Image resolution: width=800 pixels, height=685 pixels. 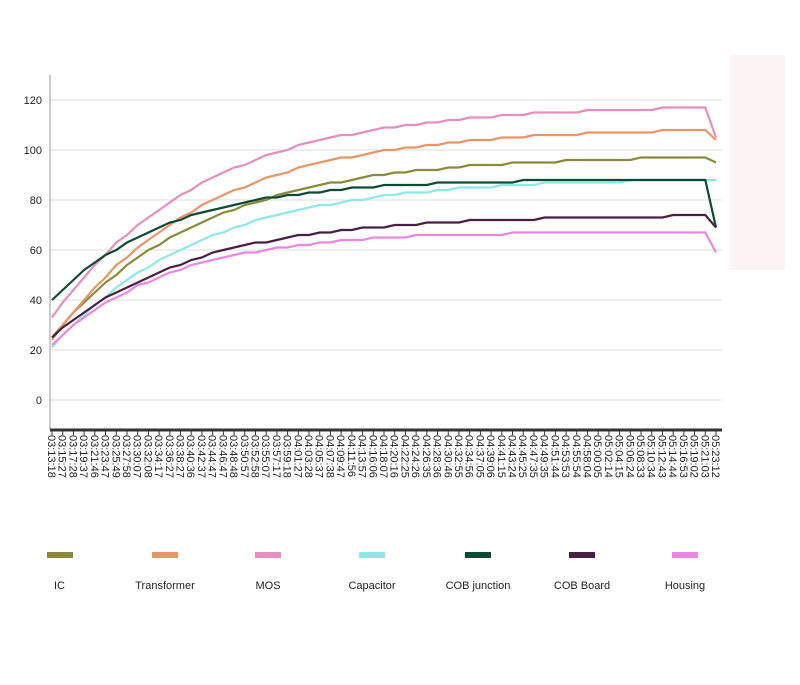 What do you see at coordinates (39, 401) in the screenshot?
I see `y-tick-label: 0` at bounding box center [39, 401].